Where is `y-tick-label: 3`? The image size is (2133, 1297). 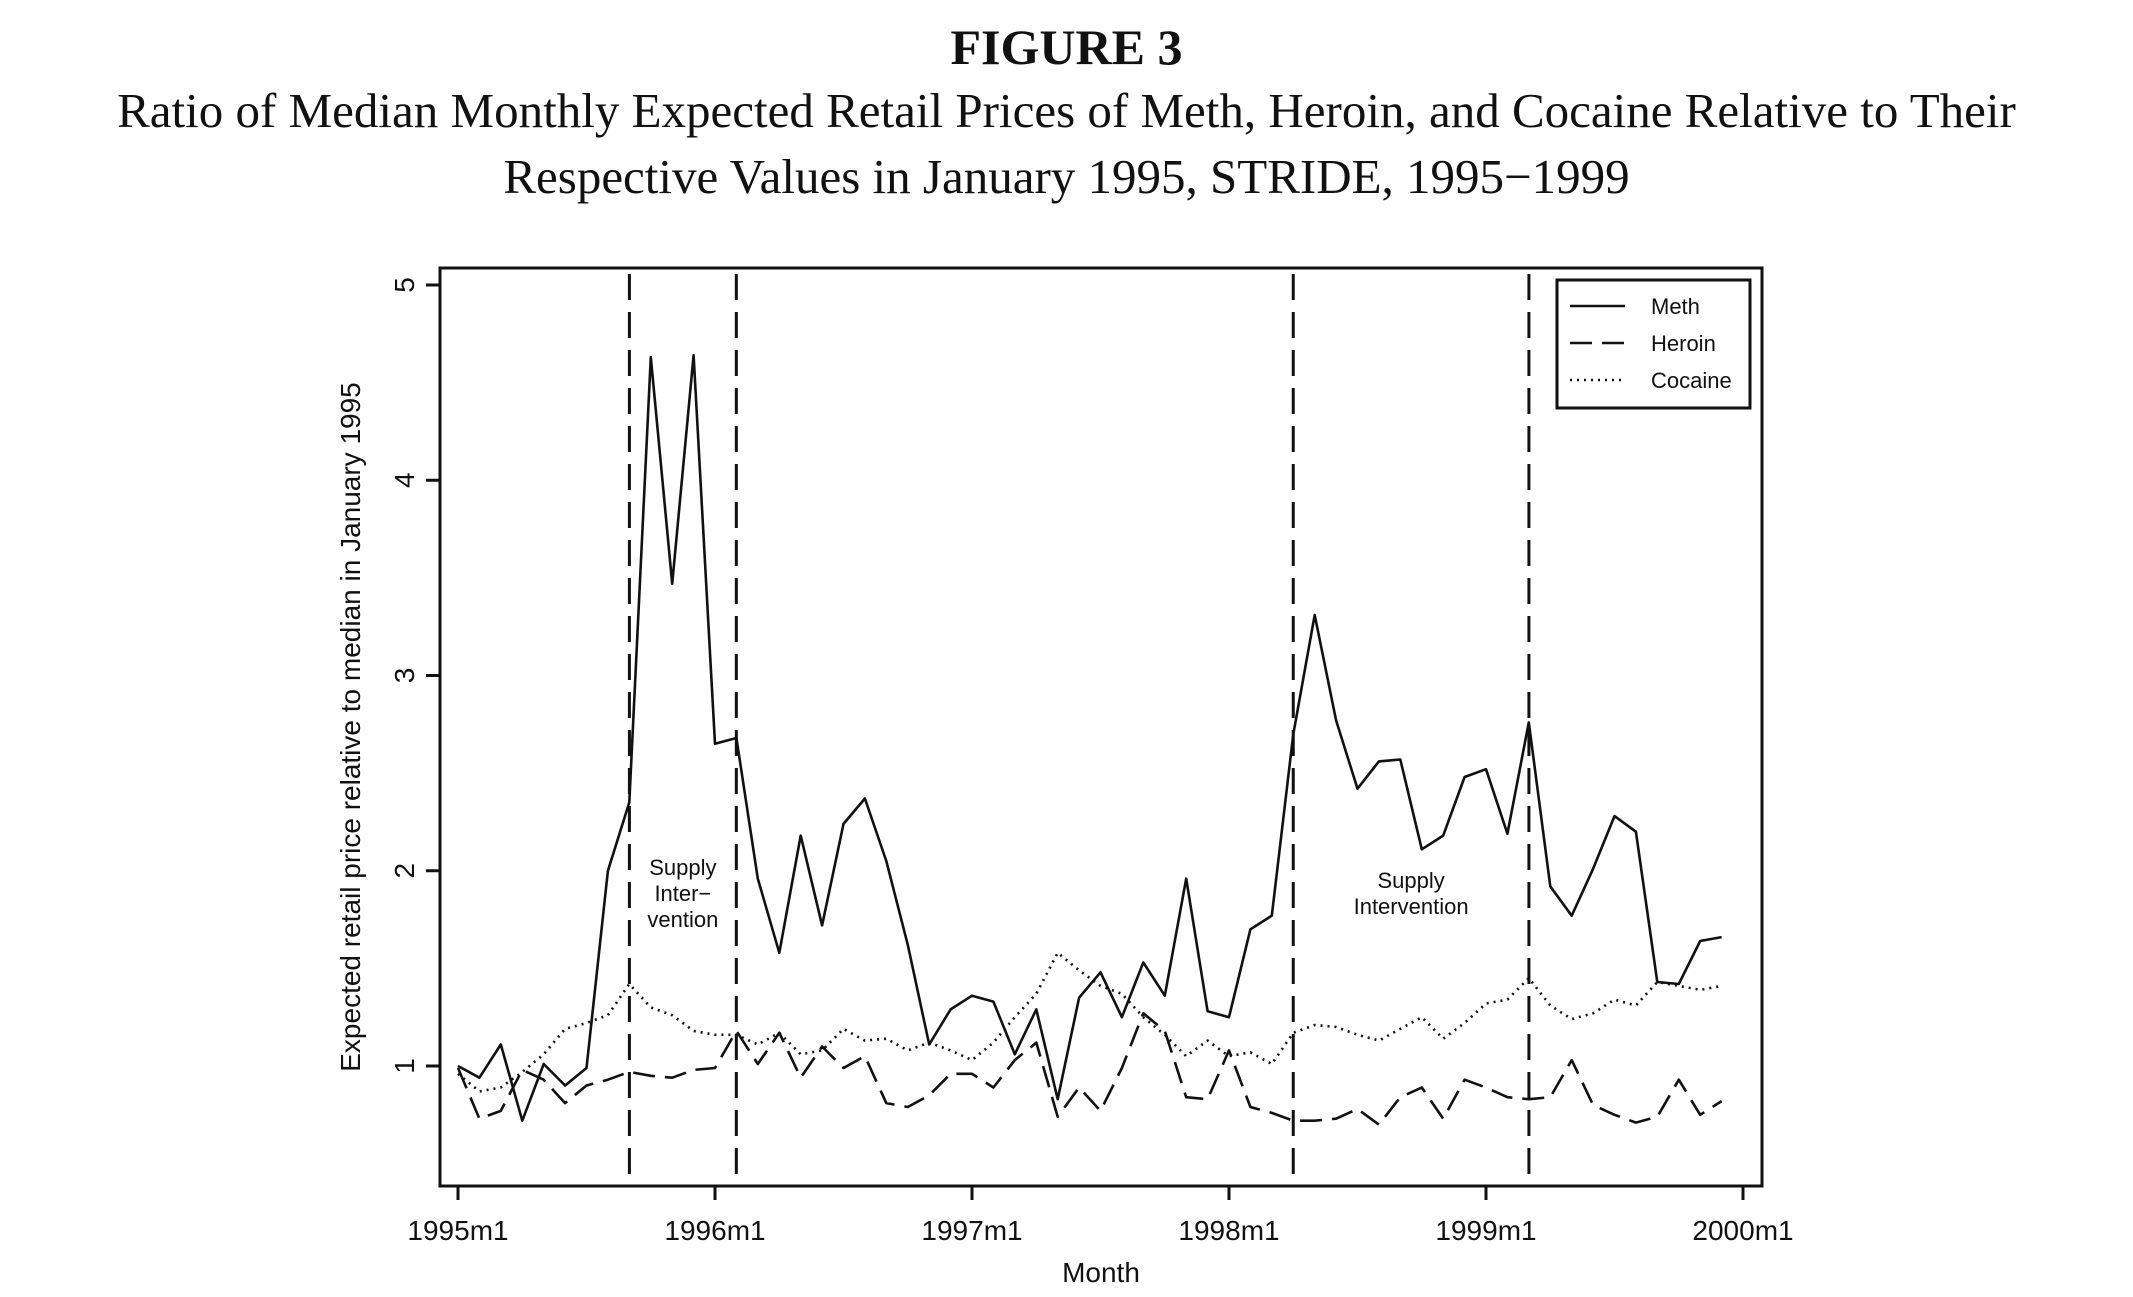 y-tick-label: 3 is located at coordinates (404, 676).